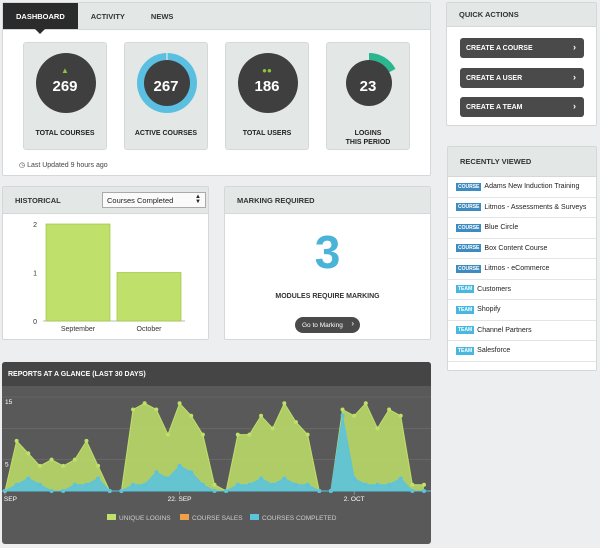 This screenshot has height=548, width=600. Describe the element at coordinates (107, 16) in the screenshot. I see `tab-activity: ACTIVITY` at that location.